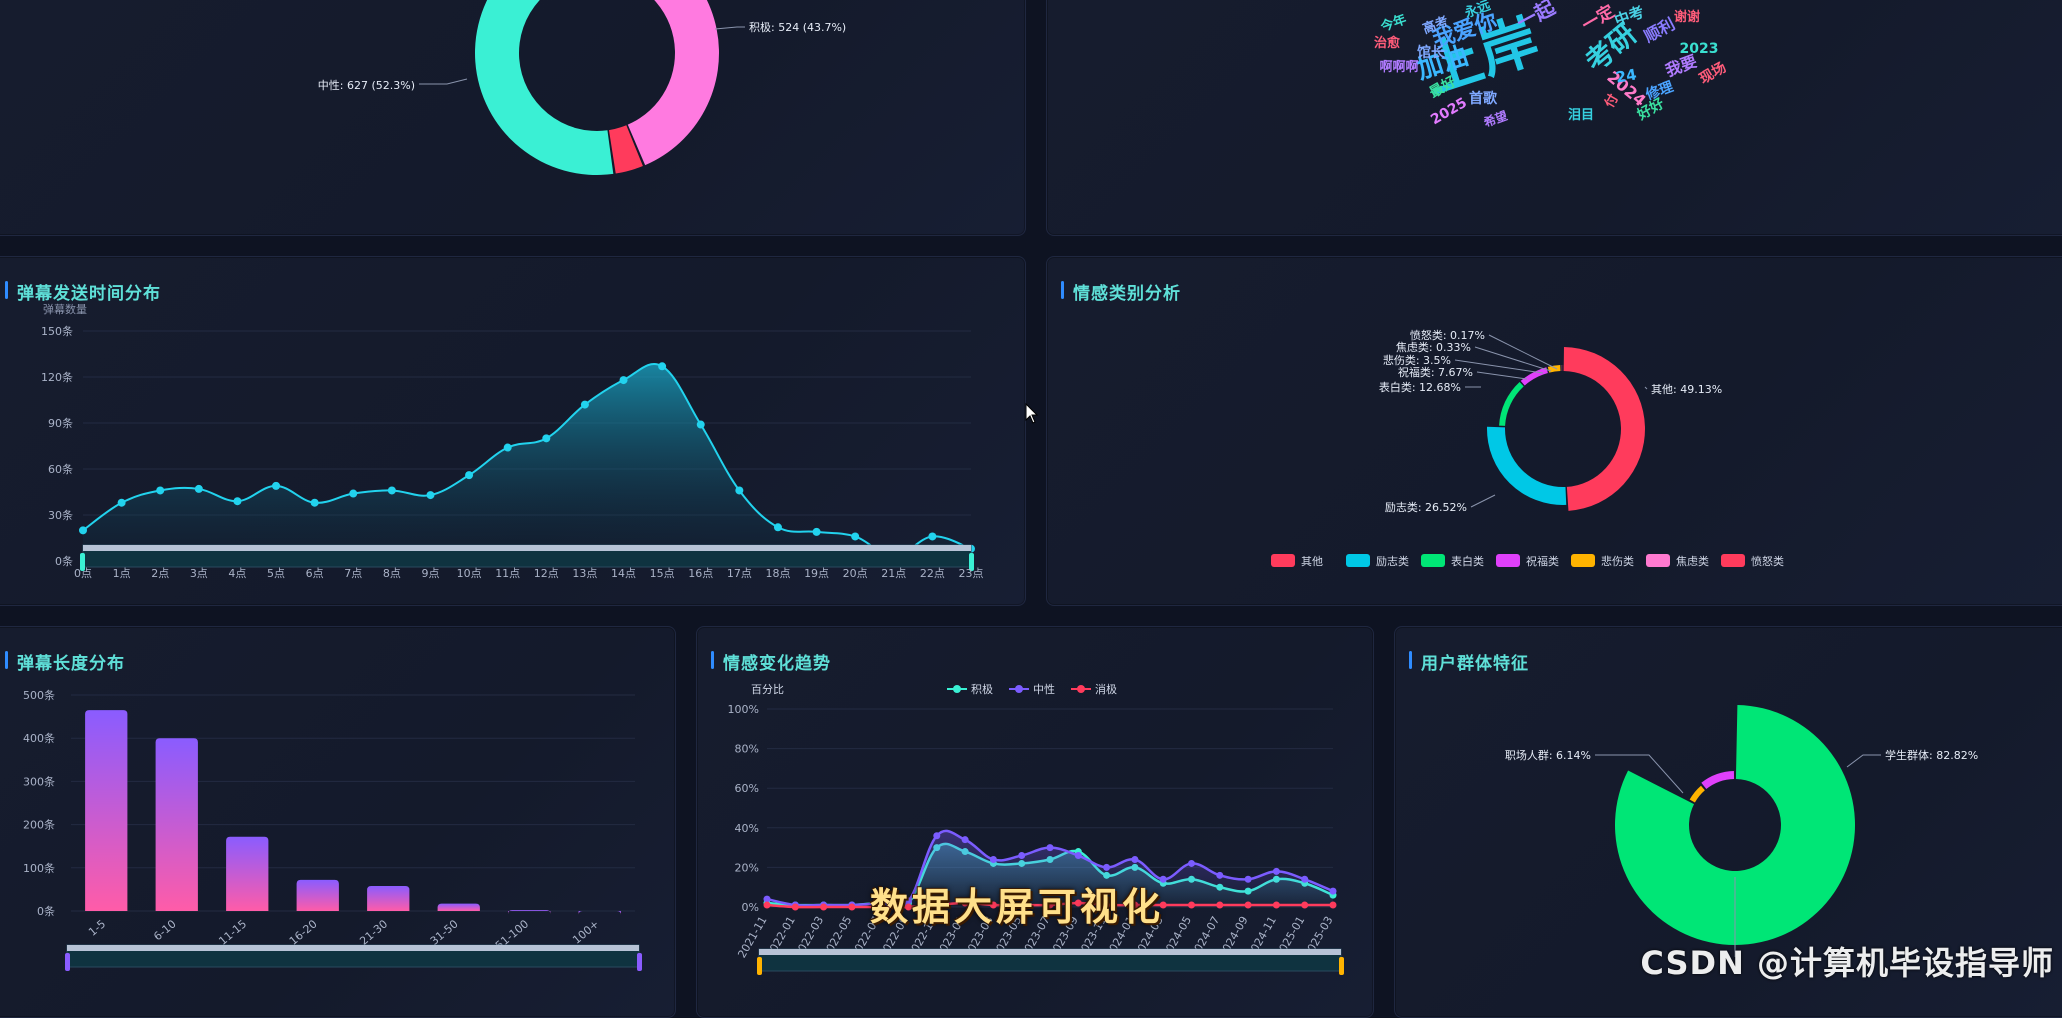  What do you see at coordinates (1219, 875) in the screenshot?
I see `point-中性-2024-07` at bounding box center [1219, 875].